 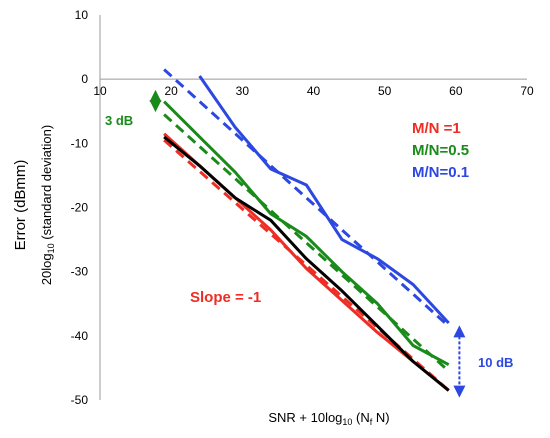 I want to click on x-tick-label: 70, so click(x=527, y=91).